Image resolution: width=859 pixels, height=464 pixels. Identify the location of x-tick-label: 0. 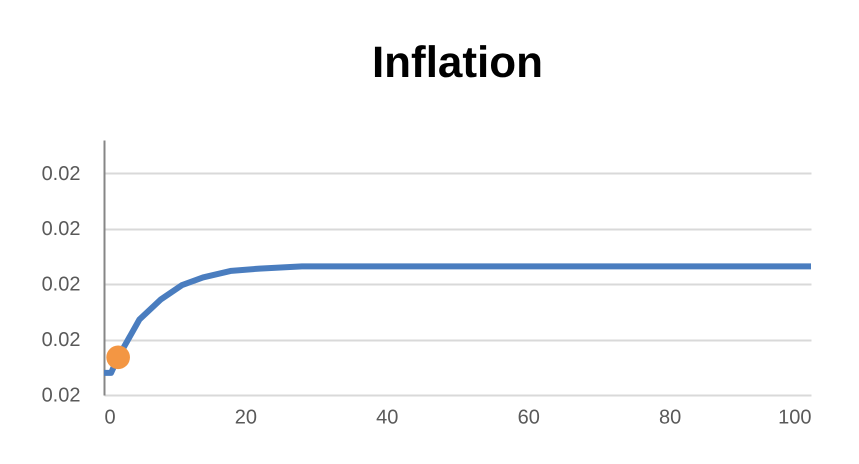
(110, 417).